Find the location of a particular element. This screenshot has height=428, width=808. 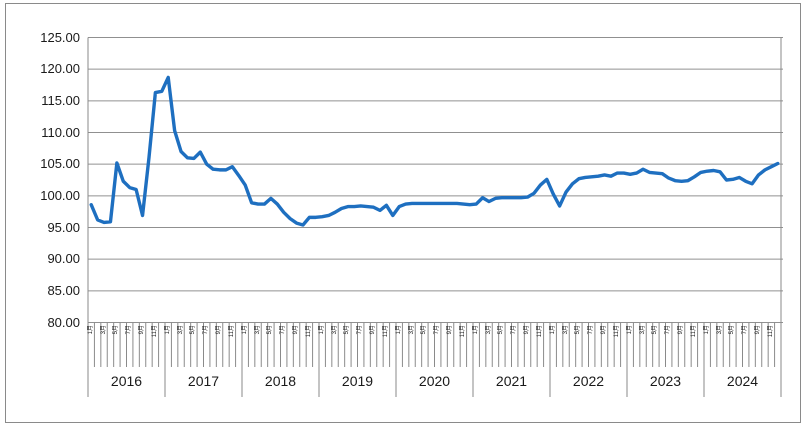

x-axis-year-label: 2021 is located at coordinates (511, 381).